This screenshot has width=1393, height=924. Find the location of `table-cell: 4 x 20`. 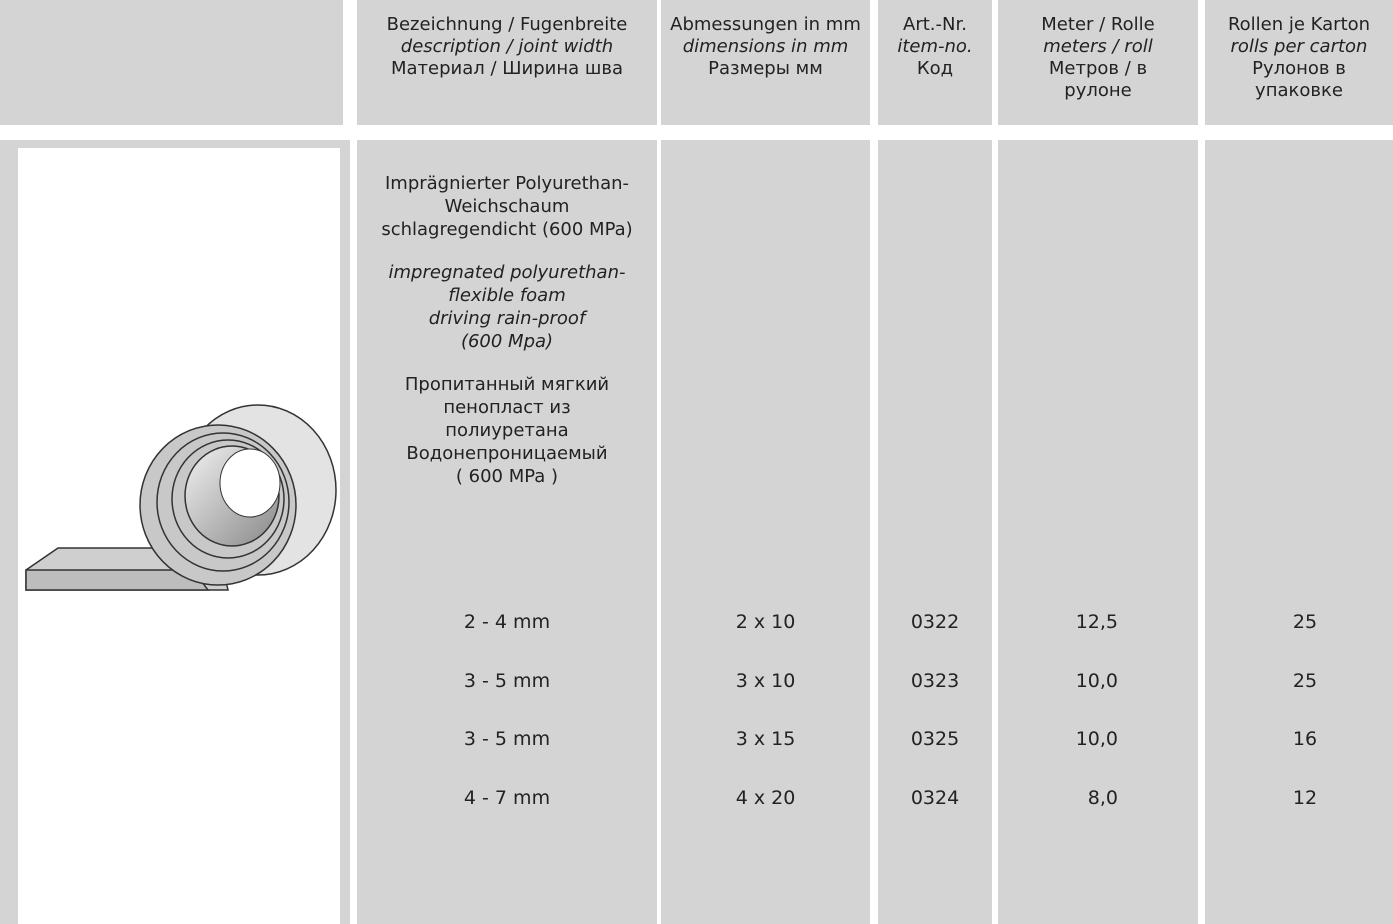

table-cell: 4 x 20 is located at coordinates (765, 798).